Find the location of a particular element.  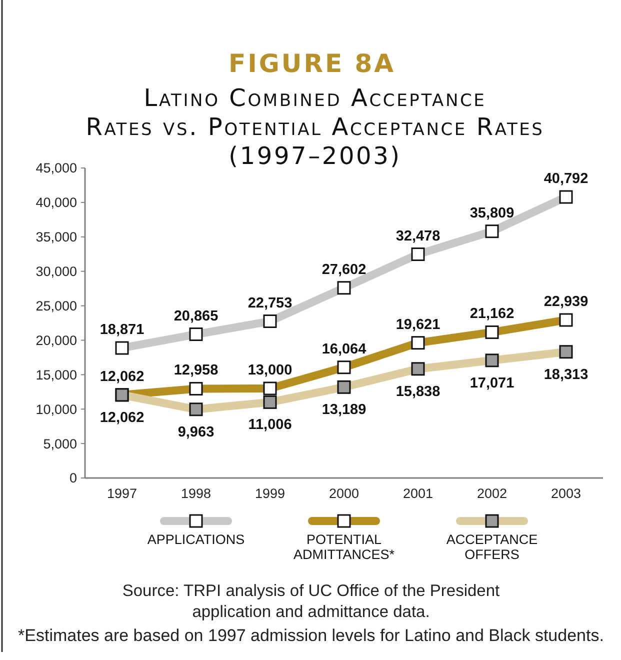

x-tick-label: 2002 is located at coordinates (492, 493).